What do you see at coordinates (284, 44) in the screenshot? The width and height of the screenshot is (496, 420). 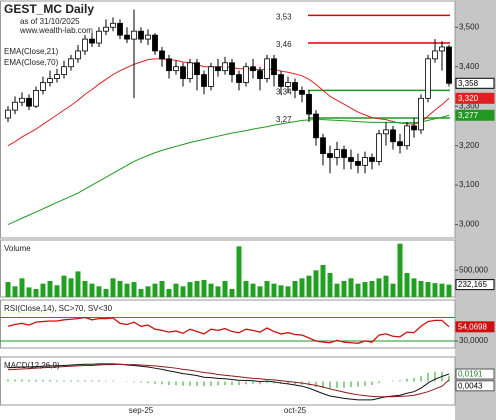 I see `level-label: 3,46` at bounding box center [284, 44].